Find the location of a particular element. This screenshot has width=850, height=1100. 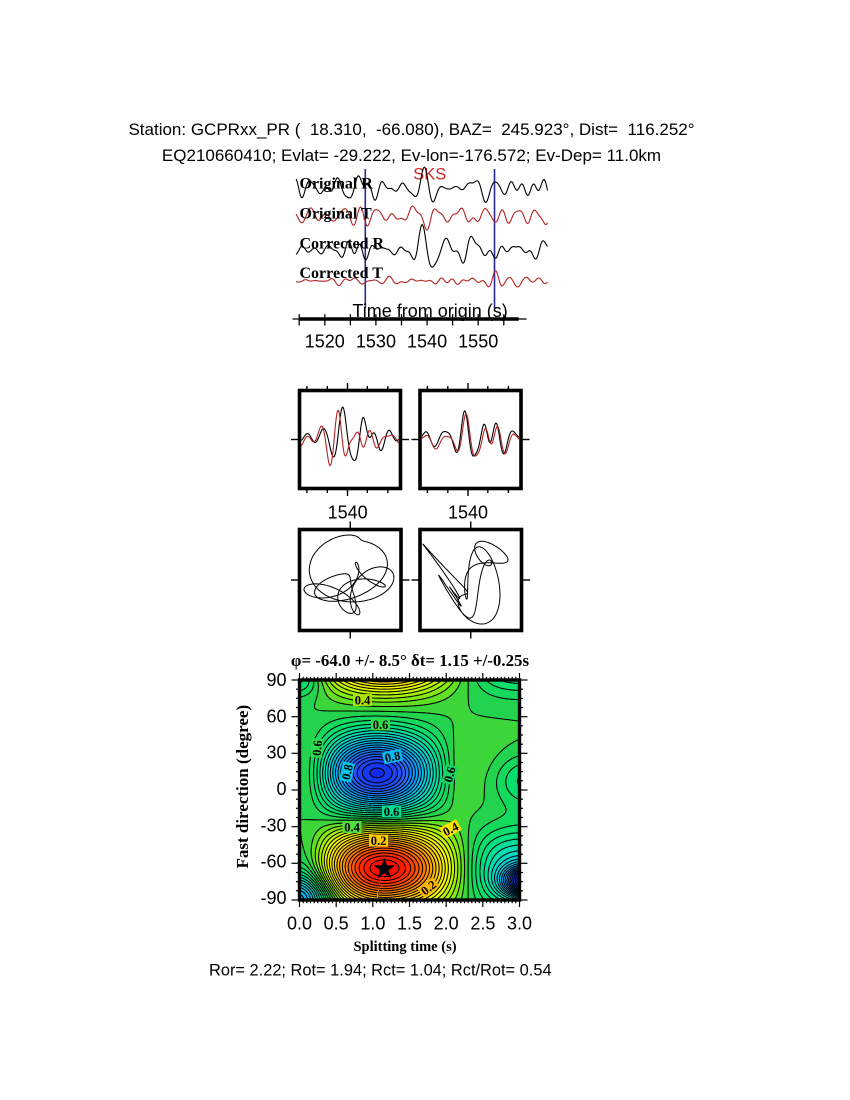

svg-text: -90 is located at coordinates (273, 898).